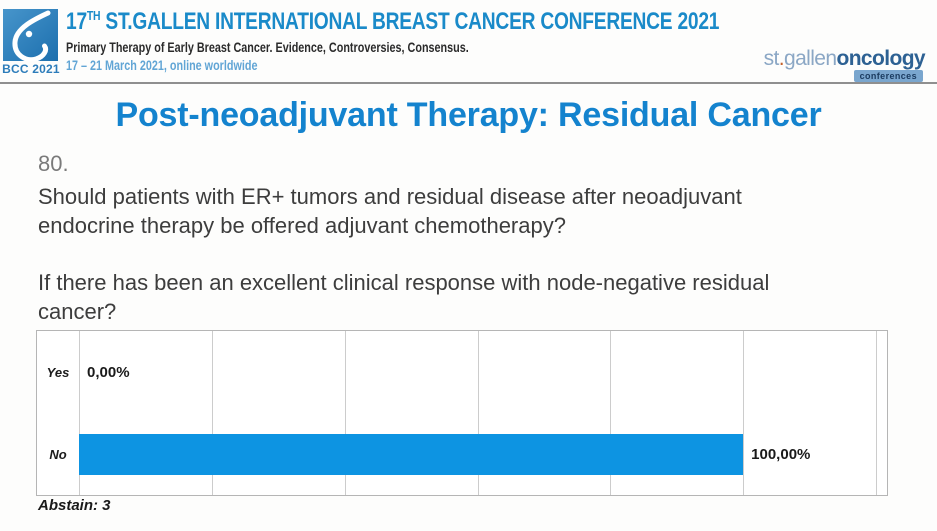 The height and width of the screenshot is (531, 937). What do you see at coordinates (58, 413) in the screenshot?
I see `chart-category-labels: Yes No` at bounding box center [58, 413].